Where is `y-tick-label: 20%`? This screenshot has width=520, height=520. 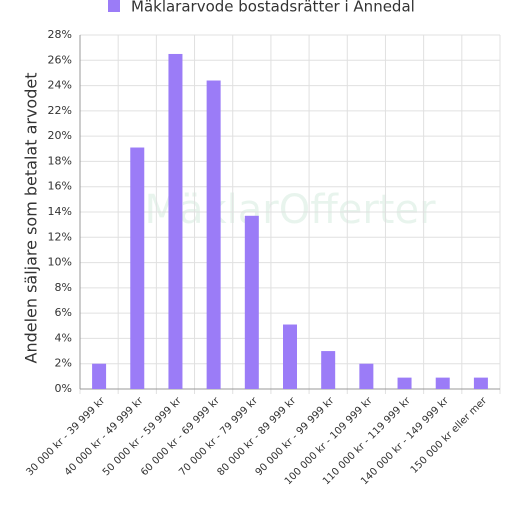 y-tick-label: 20% is located at coordinates (60, 135).